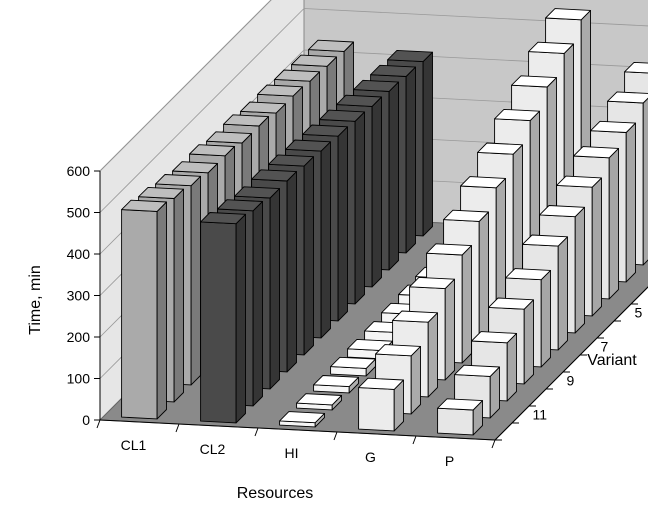 The width and height of the screenshot is (648, 505). Describe the element at coordinates (571, 381) in the screenshot. I see `z-tick-label: 9` at that location.